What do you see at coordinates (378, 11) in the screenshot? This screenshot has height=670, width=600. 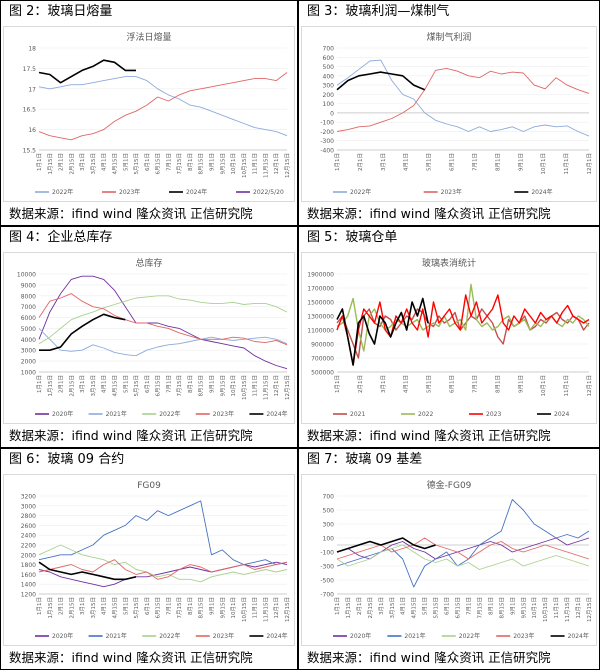 I see `figure-caption: 图 3：玻璃利润—煤制气` at bounding box center [378, 11].